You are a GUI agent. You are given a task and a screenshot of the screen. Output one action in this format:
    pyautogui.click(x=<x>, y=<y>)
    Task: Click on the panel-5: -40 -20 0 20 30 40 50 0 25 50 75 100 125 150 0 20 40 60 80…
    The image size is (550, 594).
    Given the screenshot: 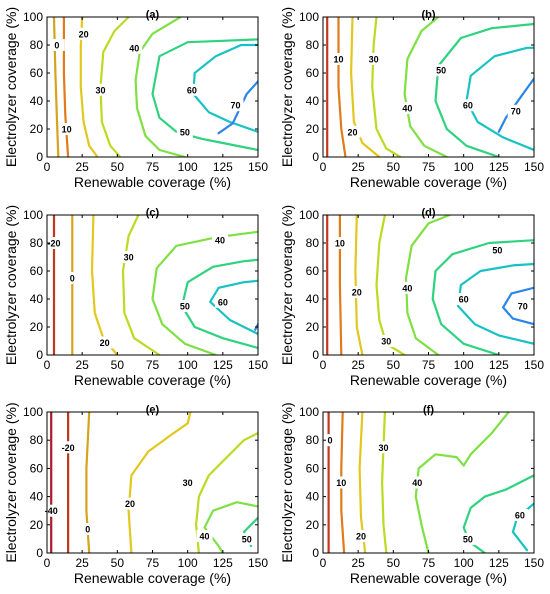 What is the action you would take?
    pyautogui.click(x=135, y=494)
    